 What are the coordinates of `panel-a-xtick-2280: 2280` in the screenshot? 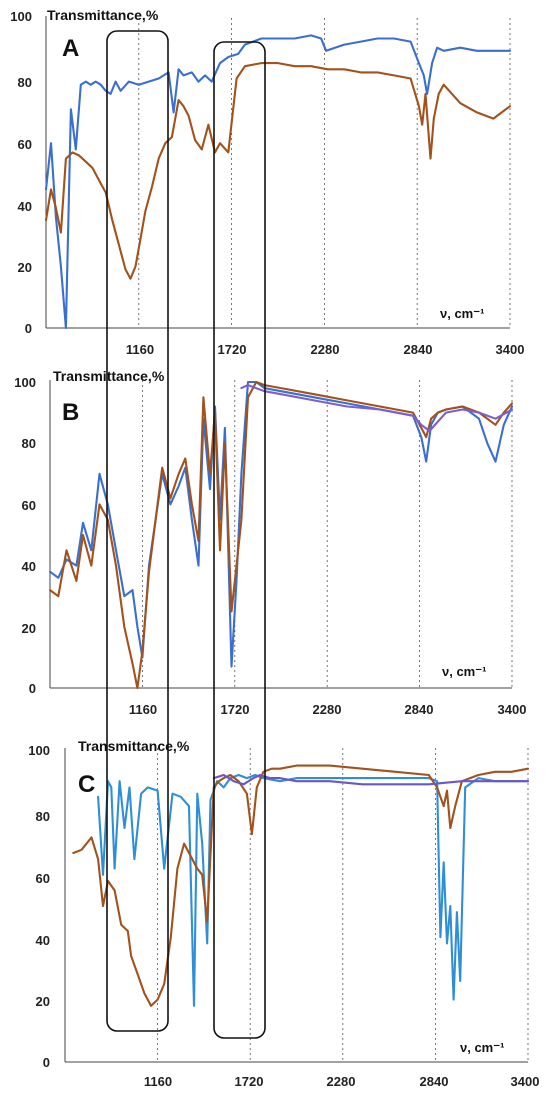 It's located at (325, 349).